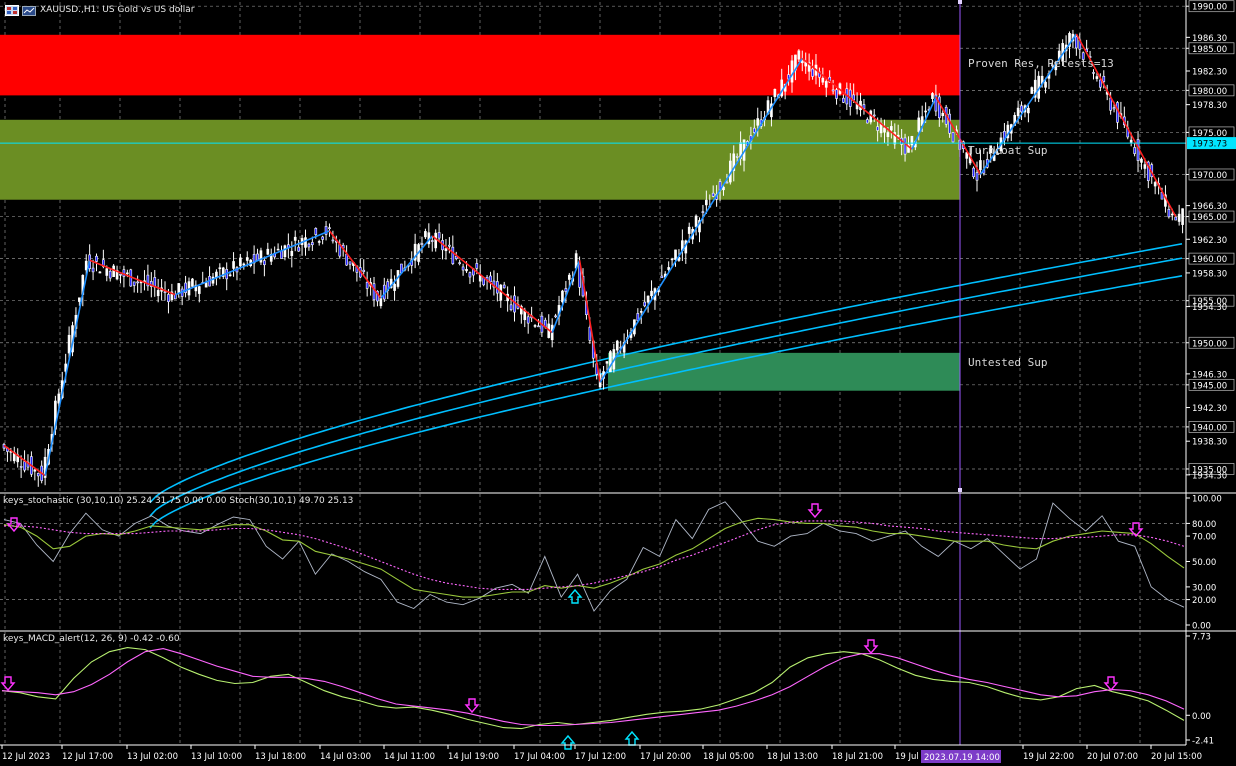  Describe the element at coordinates (1209, 72) in the screenshot. I see `price-tick-label: 1982.30` at that location.